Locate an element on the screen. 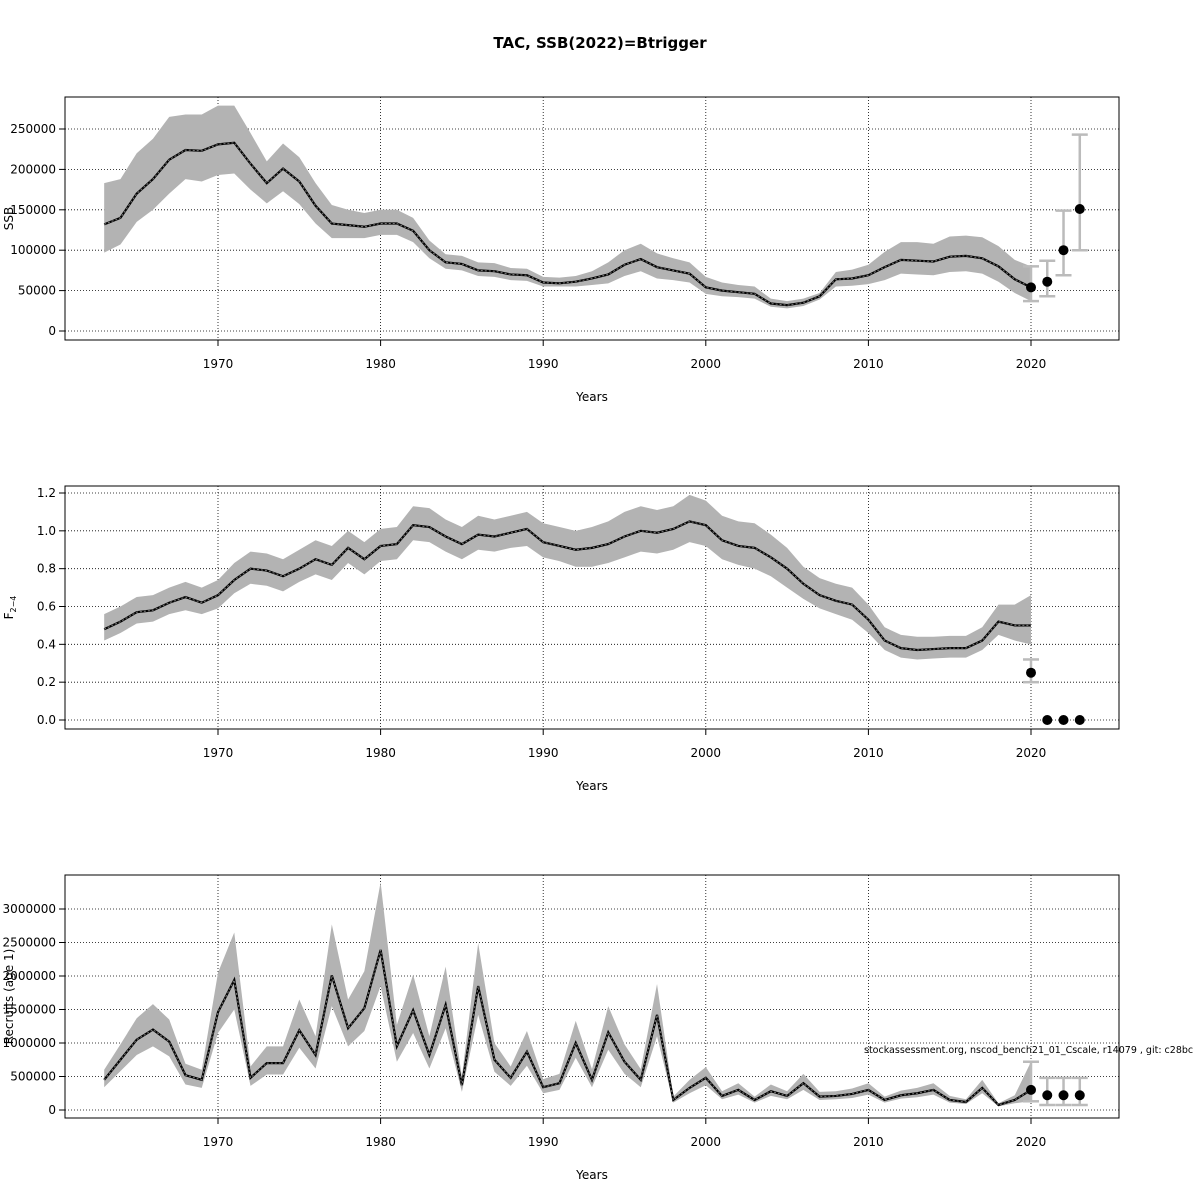 The width and height of the screenshot is (1200, 1200). y-tick-label: 0.6 is located at coordinates (46, 607).